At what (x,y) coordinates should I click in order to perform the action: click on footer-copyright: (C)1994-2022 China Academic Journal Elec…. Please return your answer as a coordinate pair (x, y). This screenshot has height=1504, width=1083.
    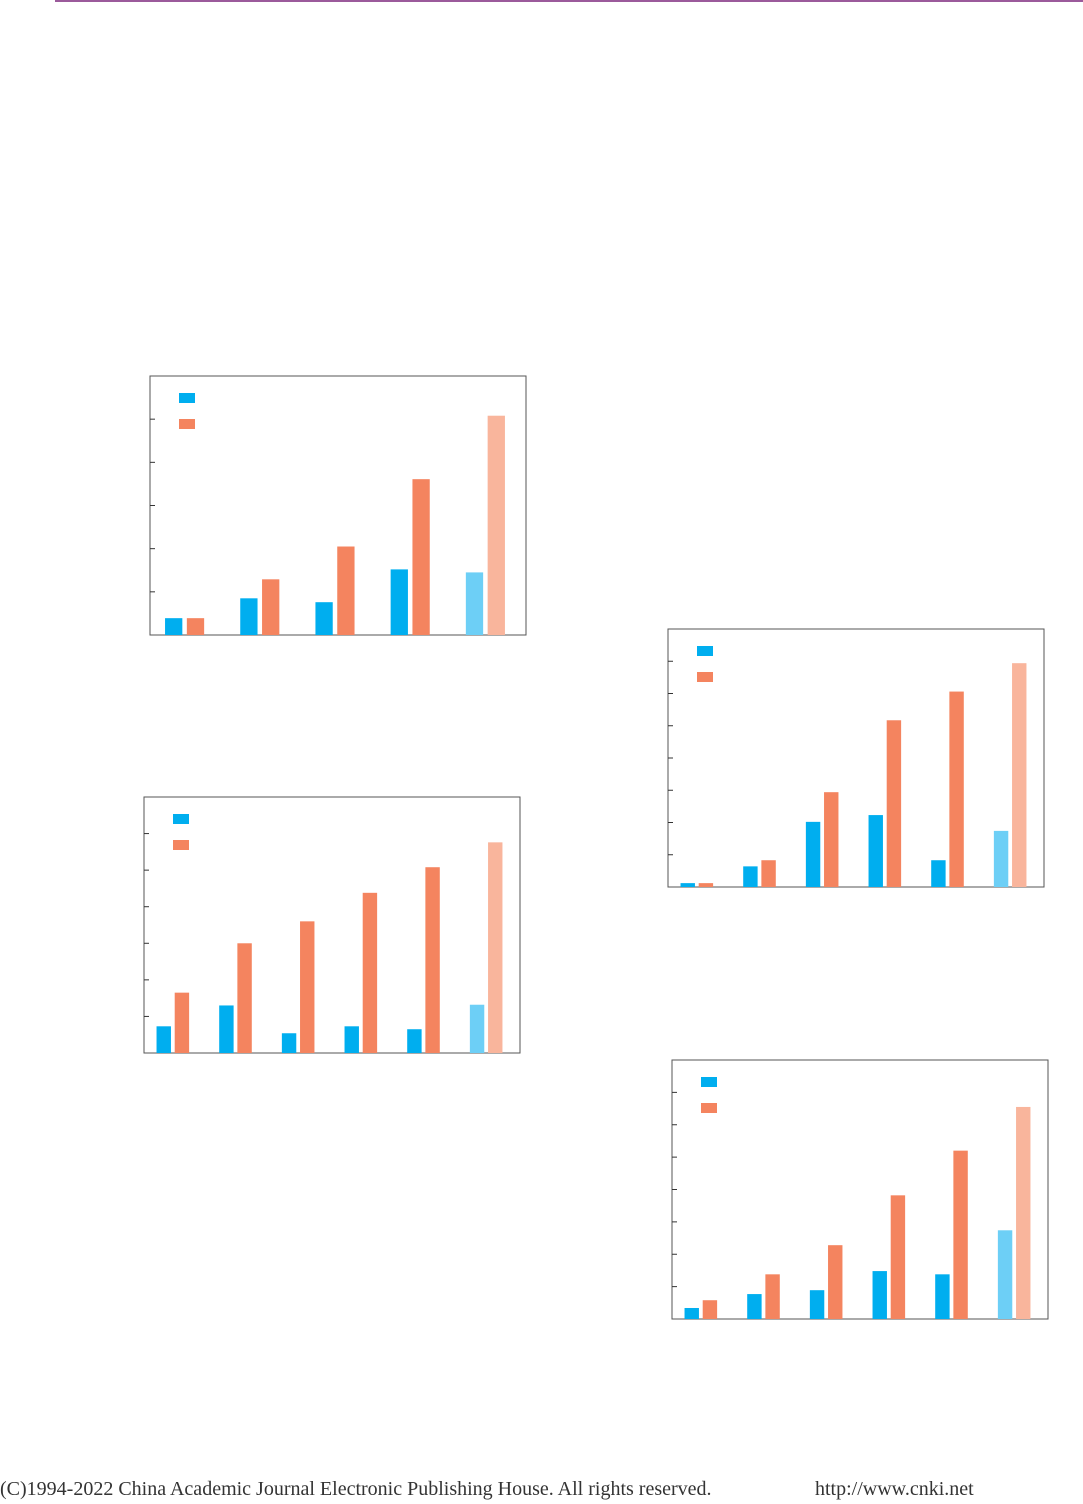
    Looking at the image, I should click on (356, 1489).